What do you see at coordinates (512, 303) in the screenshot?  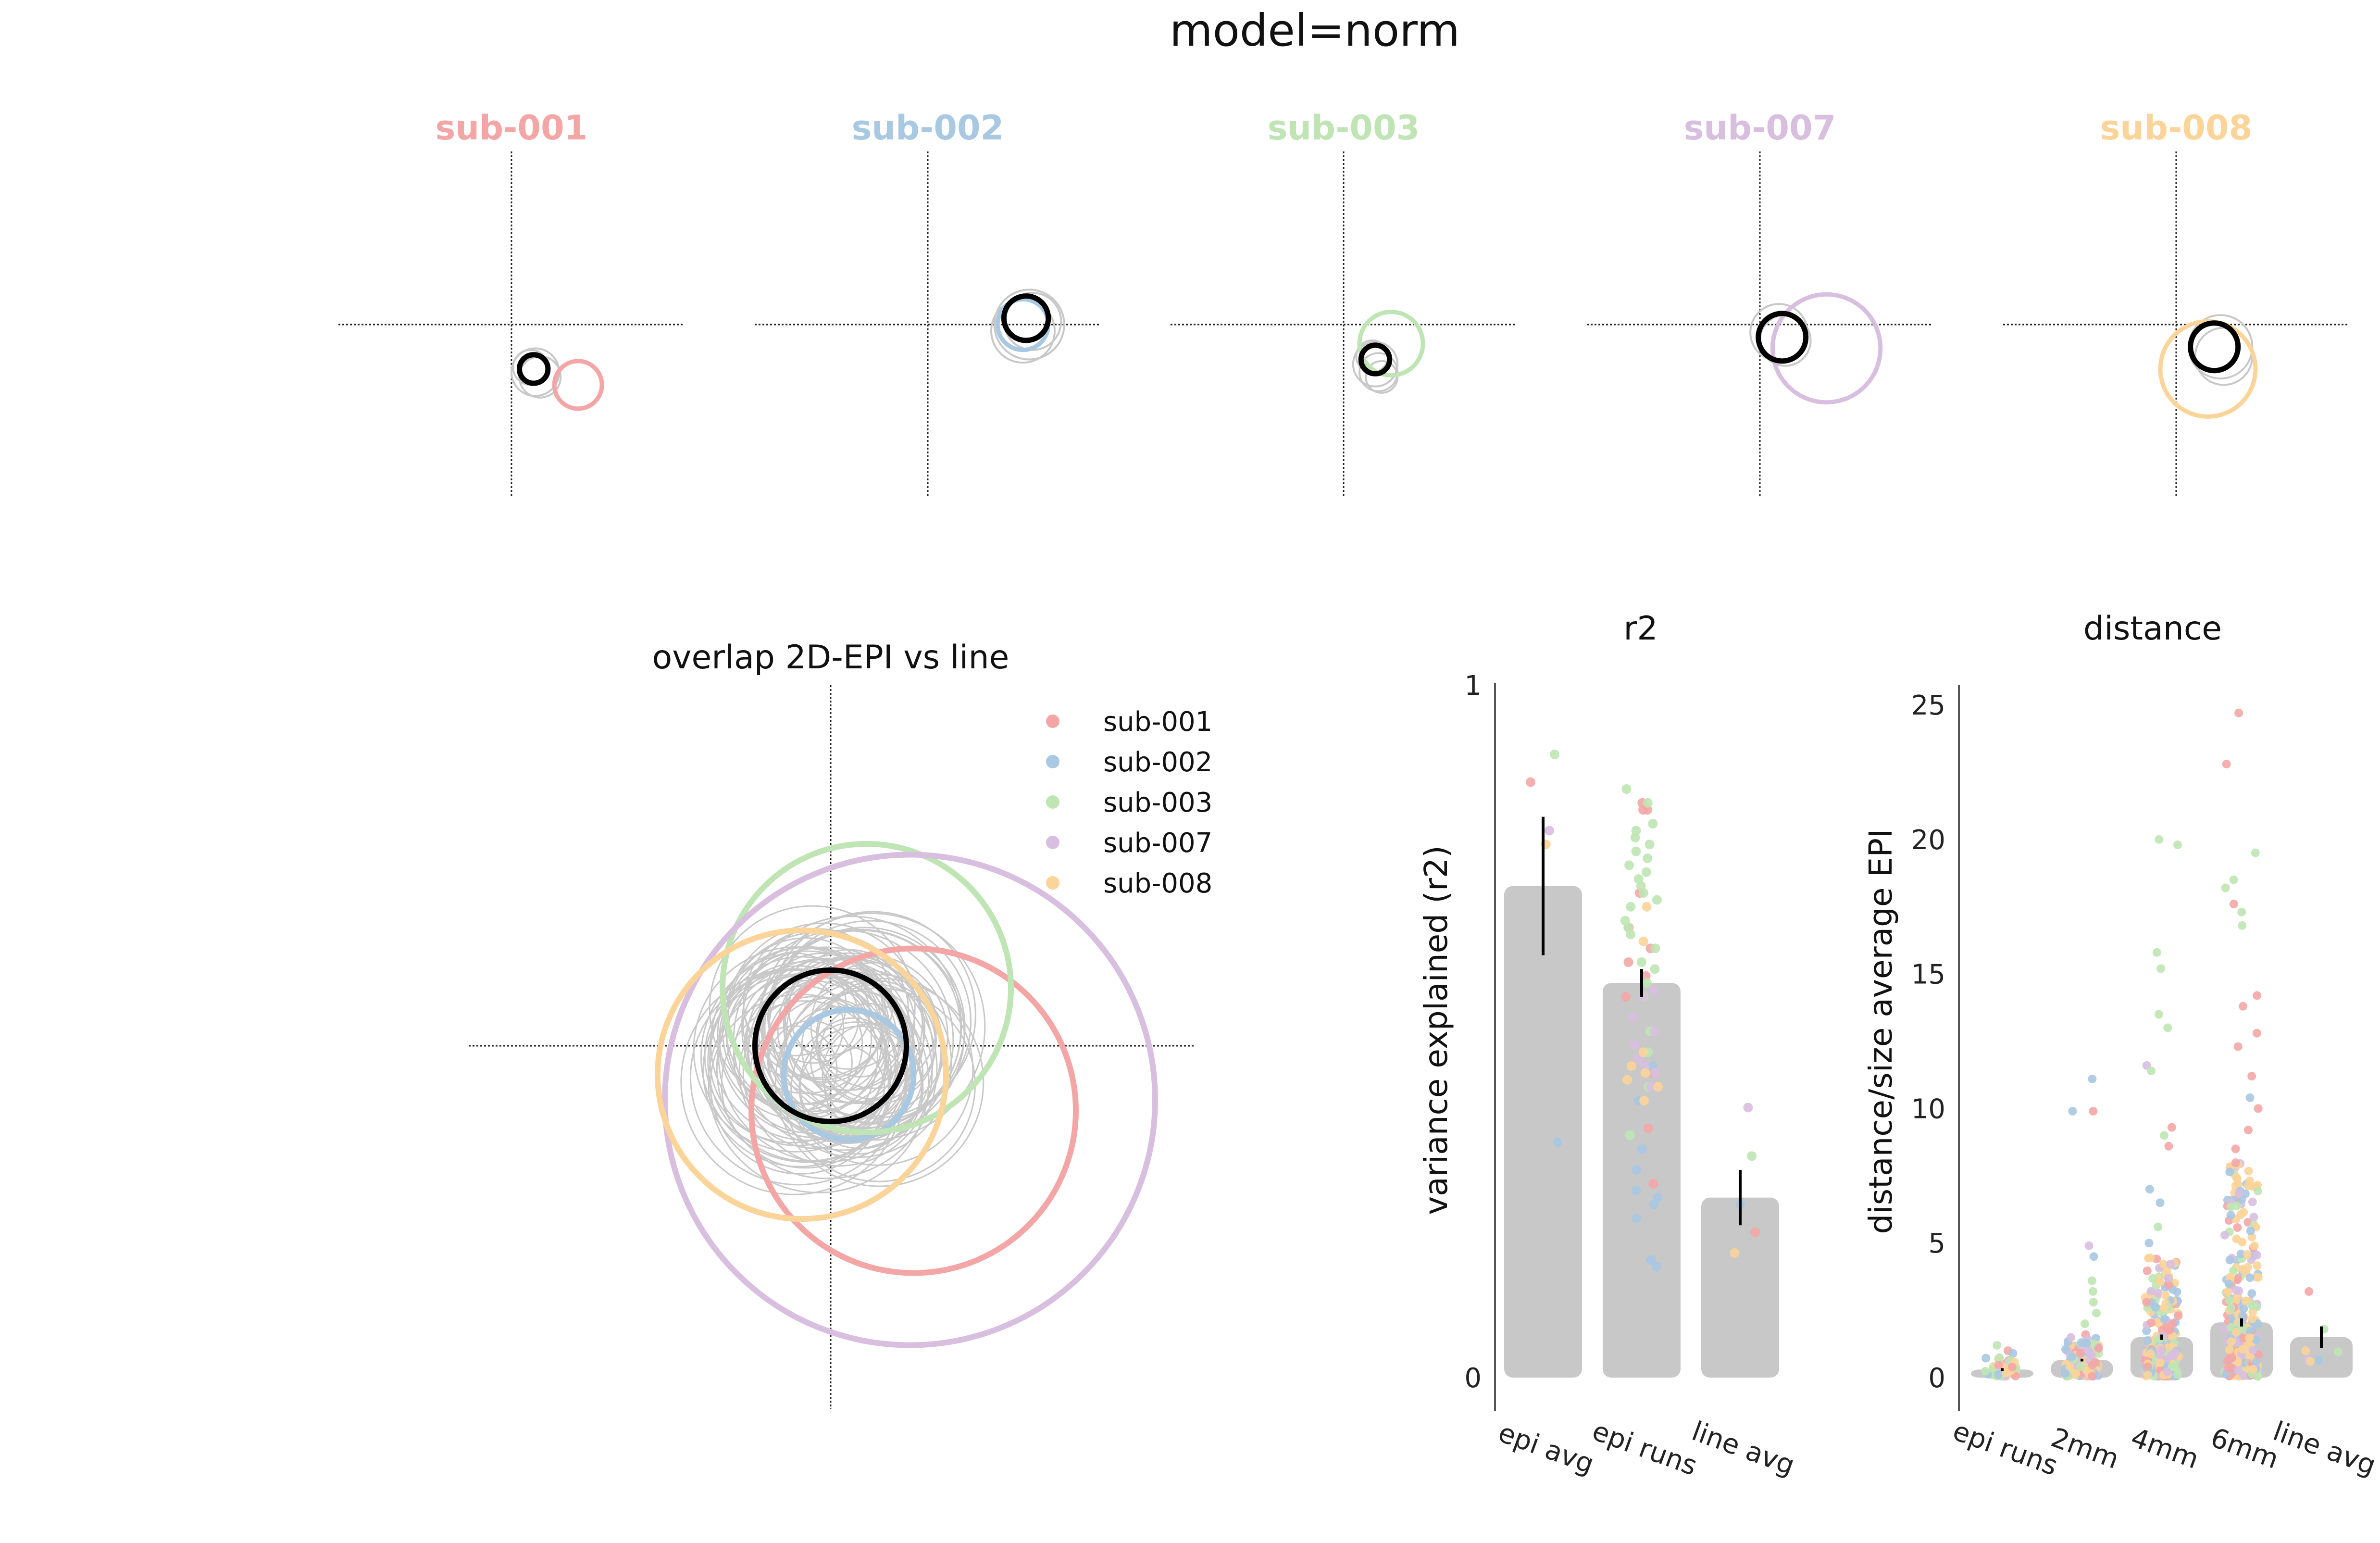 I see `subject-panel: sub-001` at bounding box center [512, 303].